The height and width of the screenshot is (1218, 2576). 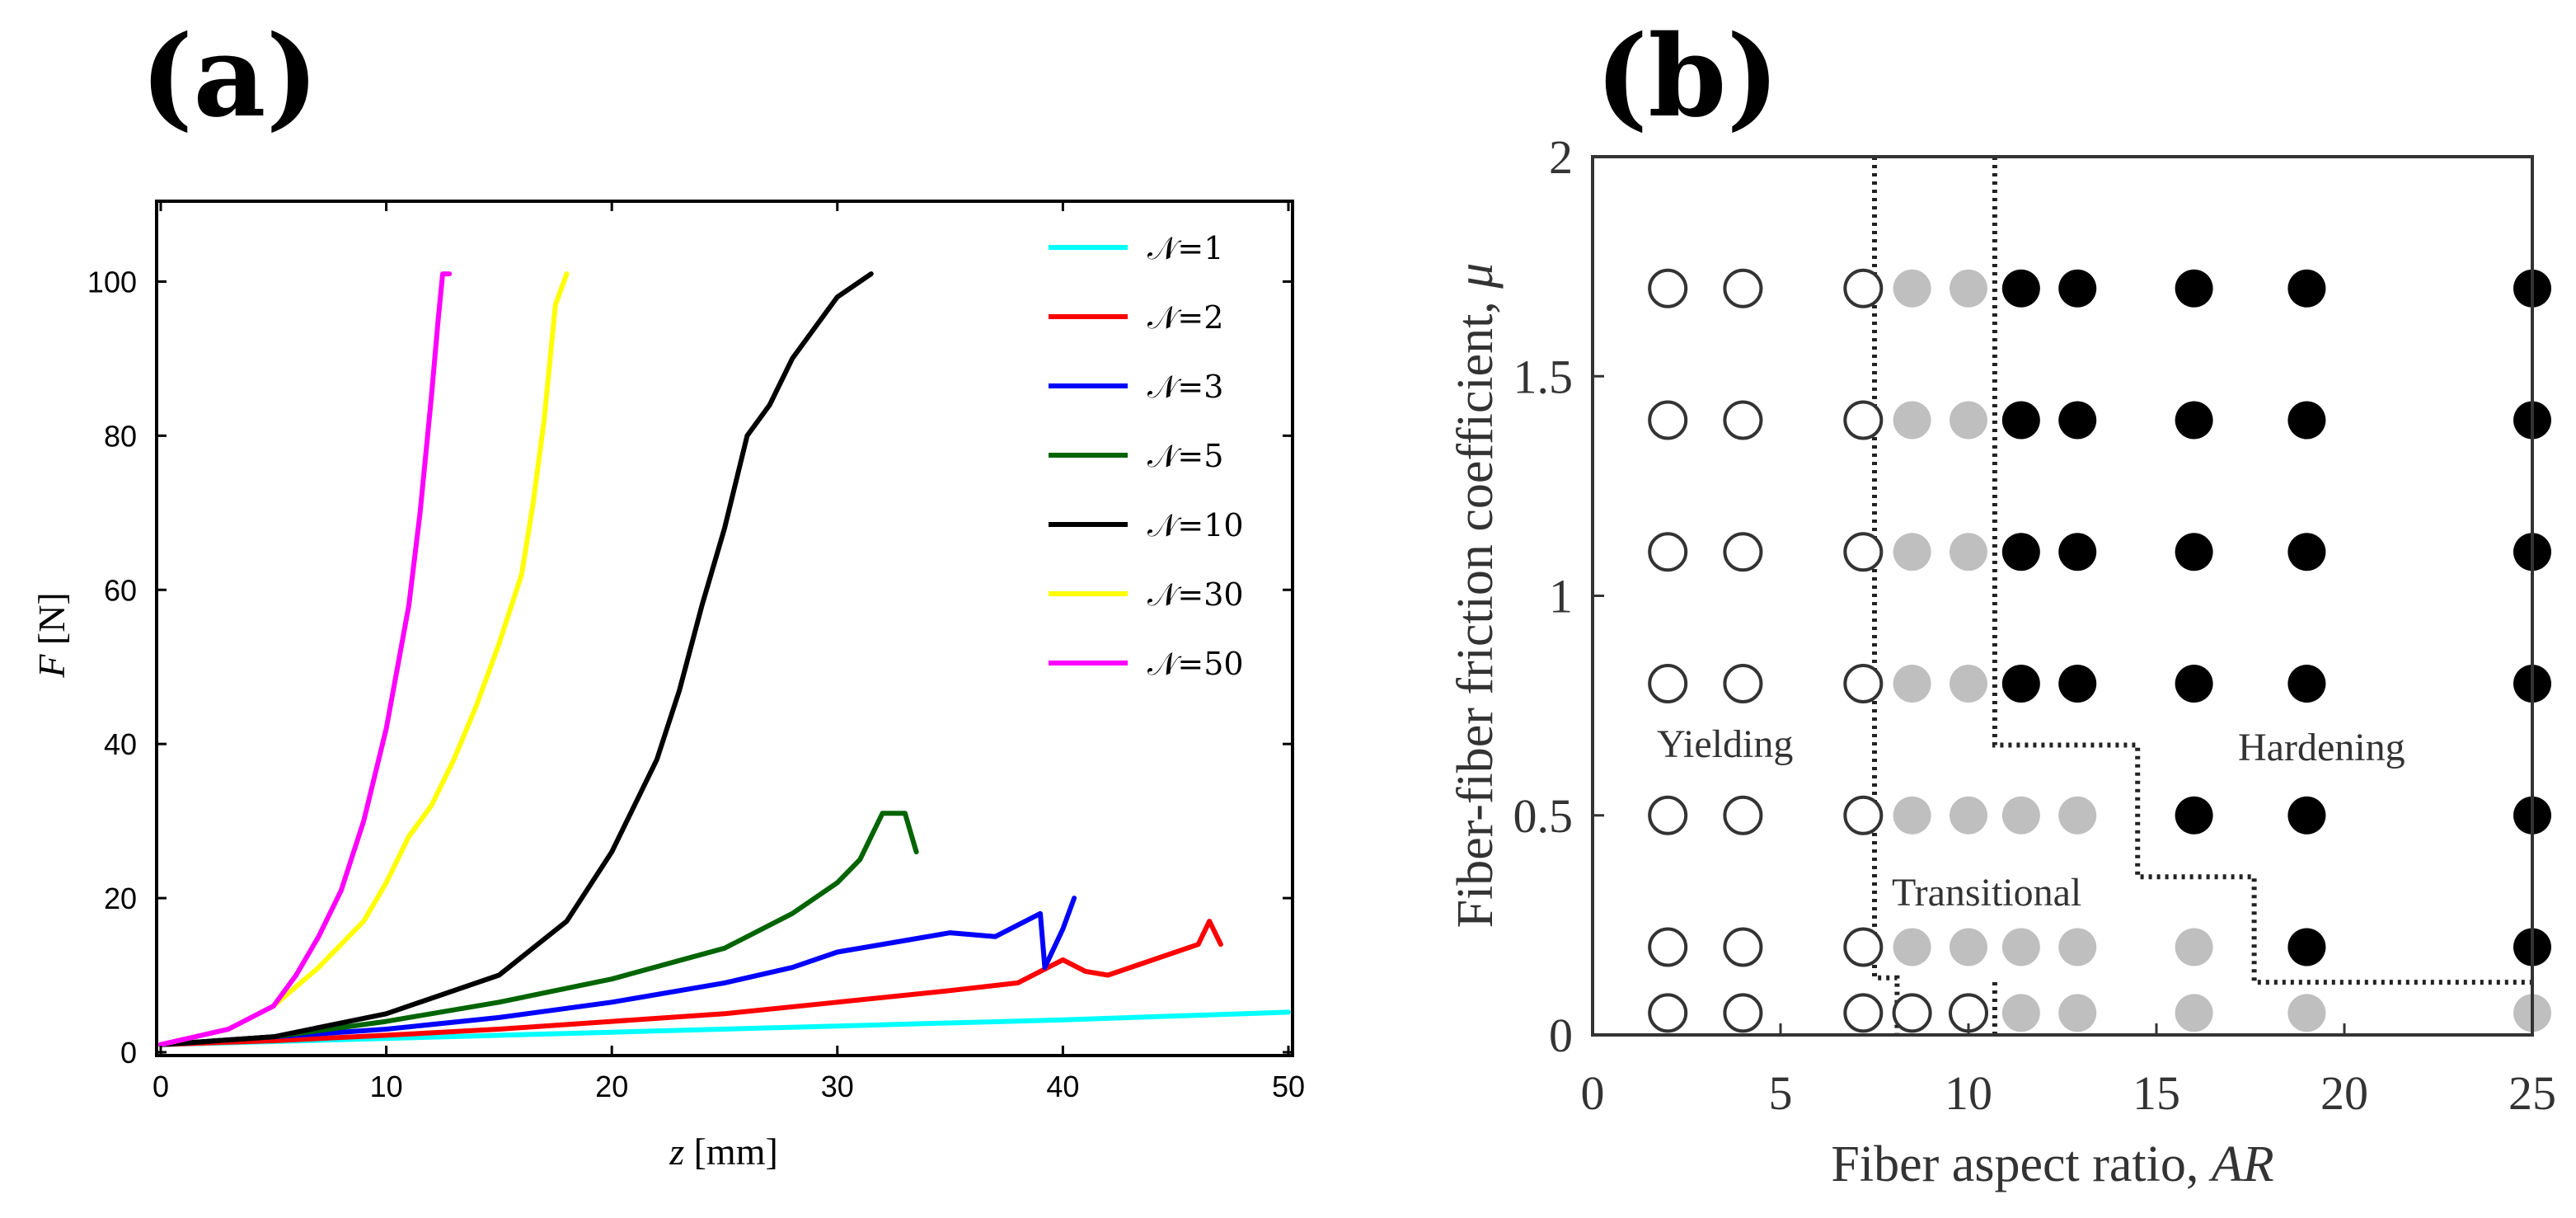 I want to click on x-tick-label-b: 10, so click(x=1969, y=1093).